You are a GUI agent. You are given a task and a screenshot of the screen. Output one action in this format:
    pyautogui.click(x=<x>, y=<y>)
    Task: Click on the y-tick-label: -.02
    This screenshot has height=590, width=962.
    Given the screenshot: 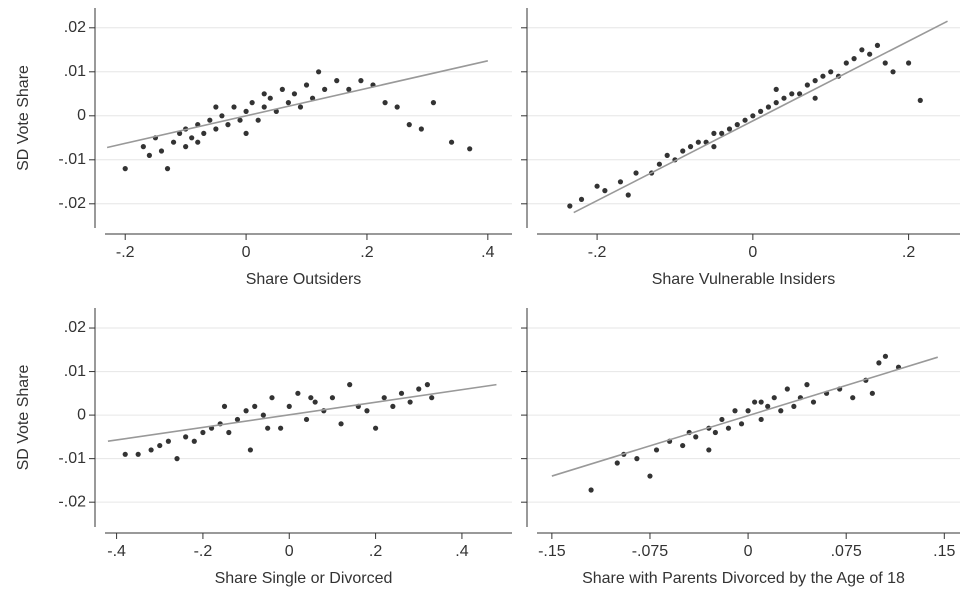 What is the action you would take?
    pyautogui.click(x=72, y=501)
    